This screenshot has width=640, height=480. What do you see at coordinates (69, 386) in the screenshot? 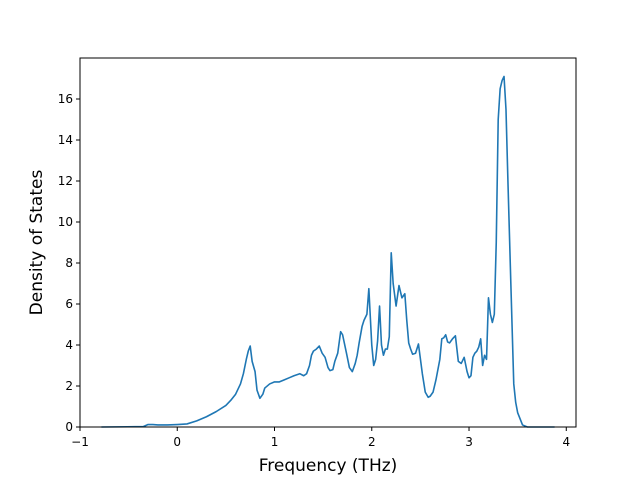
I see `y-tick-label: 2` at bounding box center [69, 386].